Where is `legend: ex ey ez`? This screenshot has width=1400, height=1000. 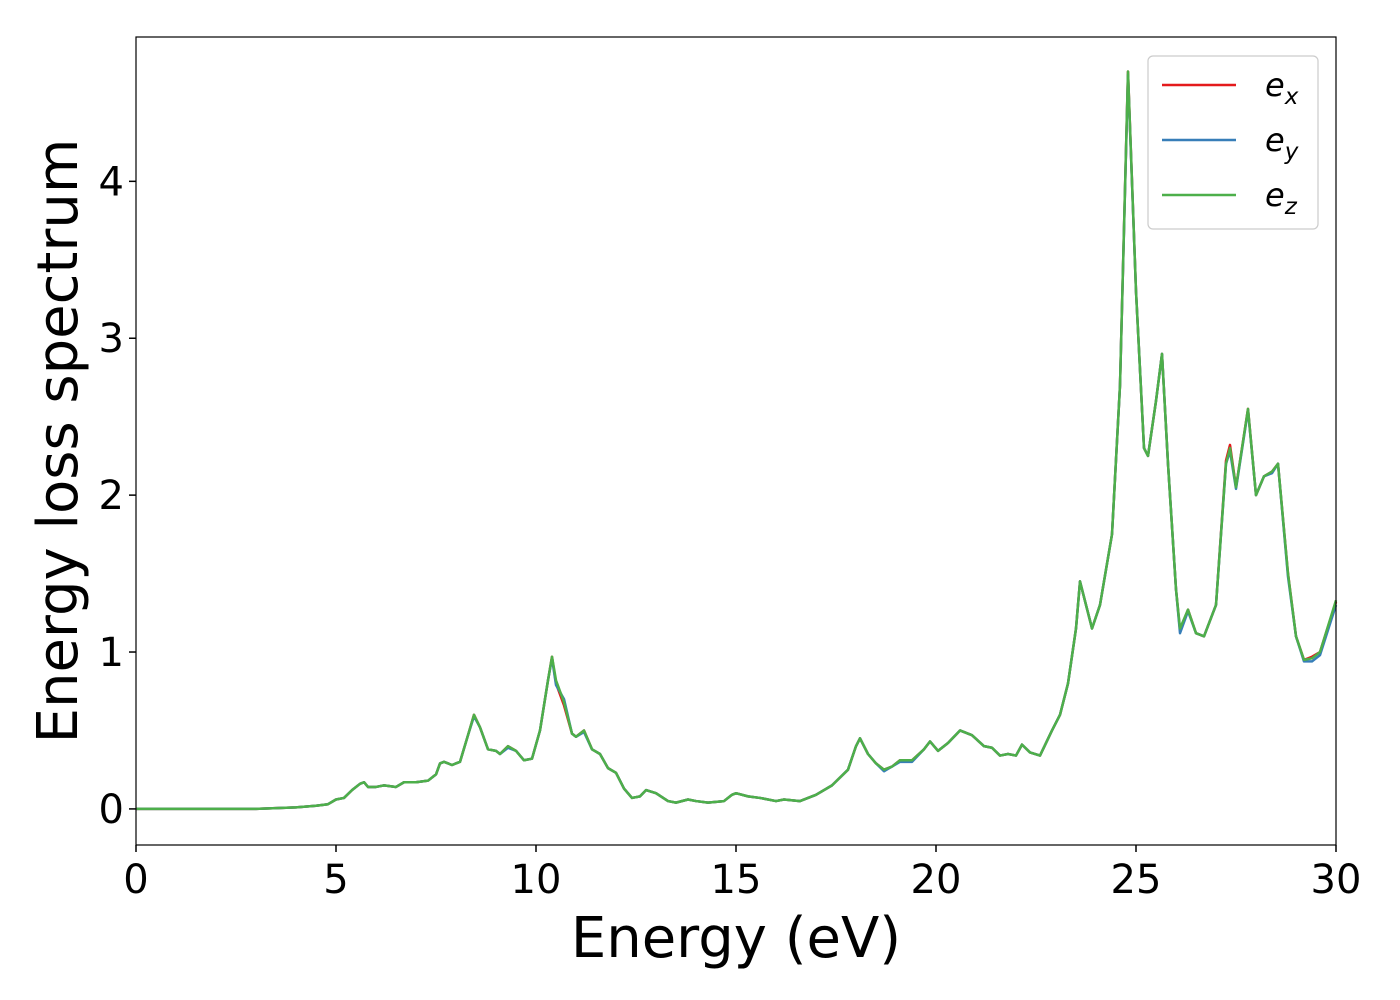 legend: ex ey ez is located at coordinates (1233, 142).